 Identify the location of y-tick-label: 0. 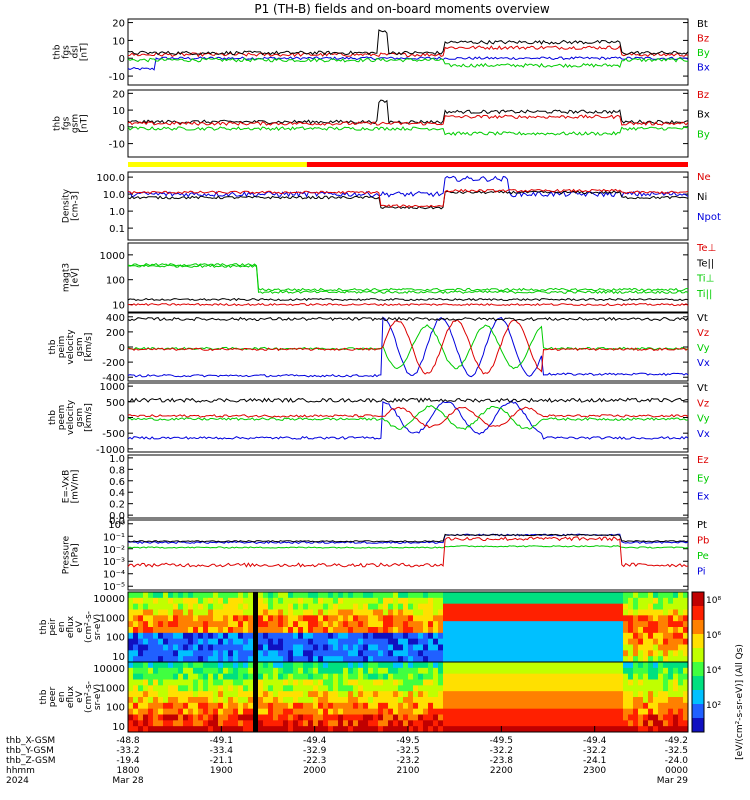
(122, 128).